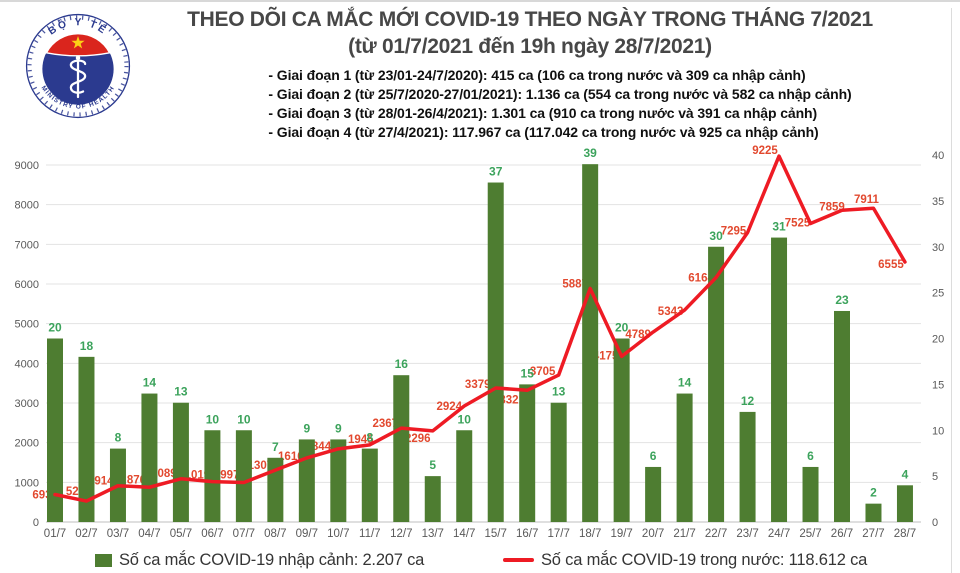  I want to click on slide-right-edge, so click(951, 290).